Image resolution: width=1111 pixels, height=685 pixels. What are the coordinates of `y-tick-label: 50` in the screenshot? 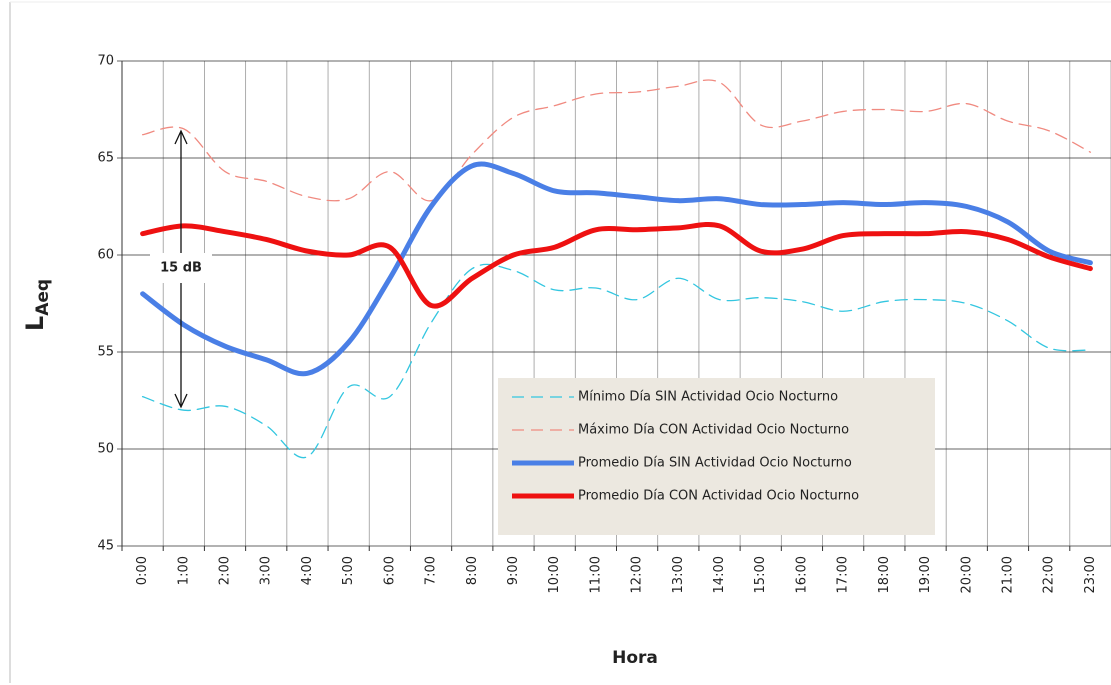 It's located at (105, 449).